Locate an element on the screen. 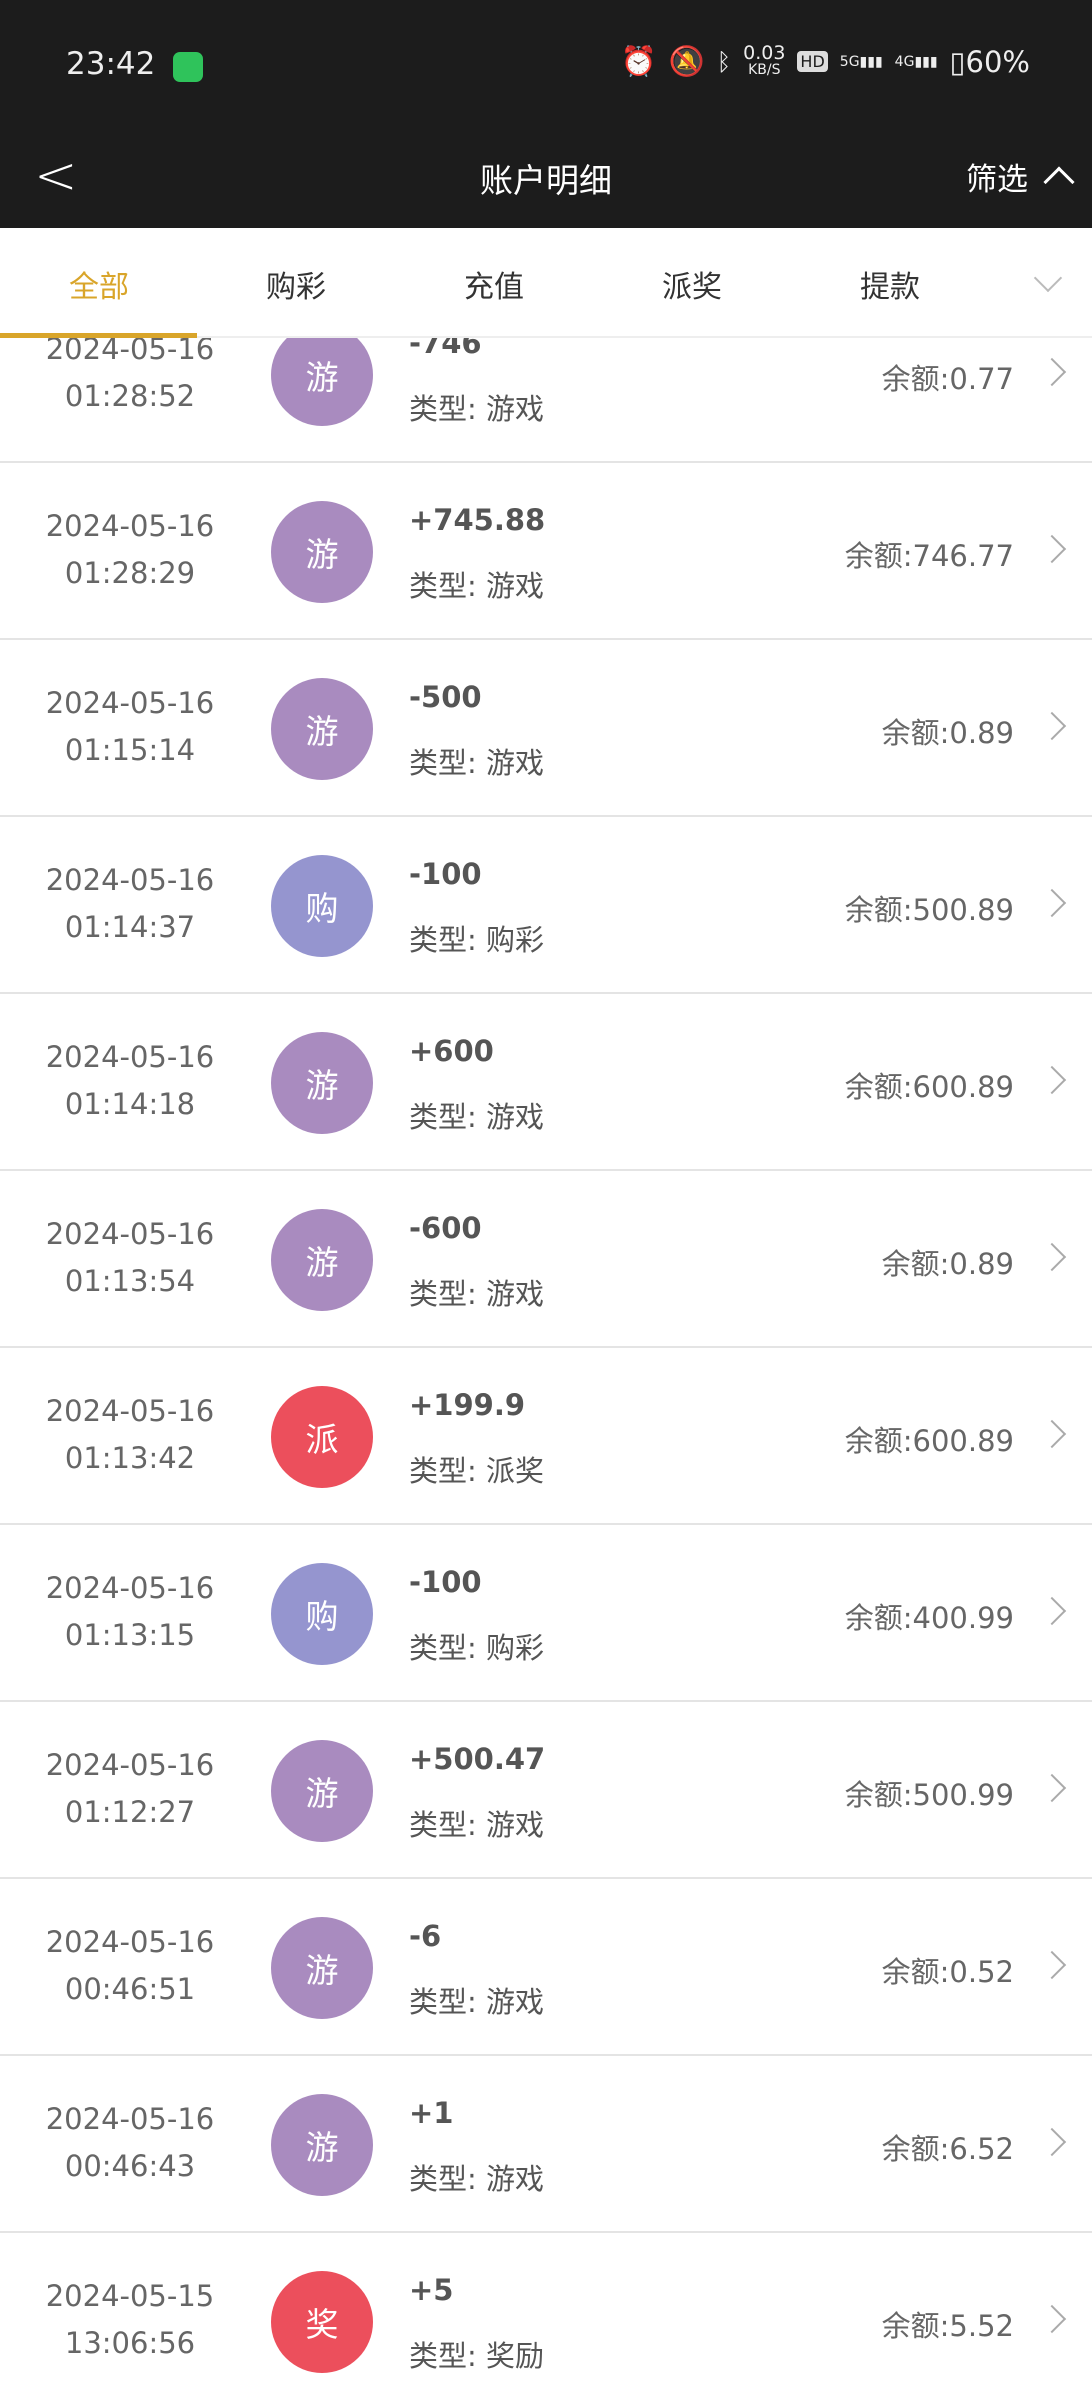 The image size is (1092, 2400). record-amount: -746 is located at coordinates (445, 349).